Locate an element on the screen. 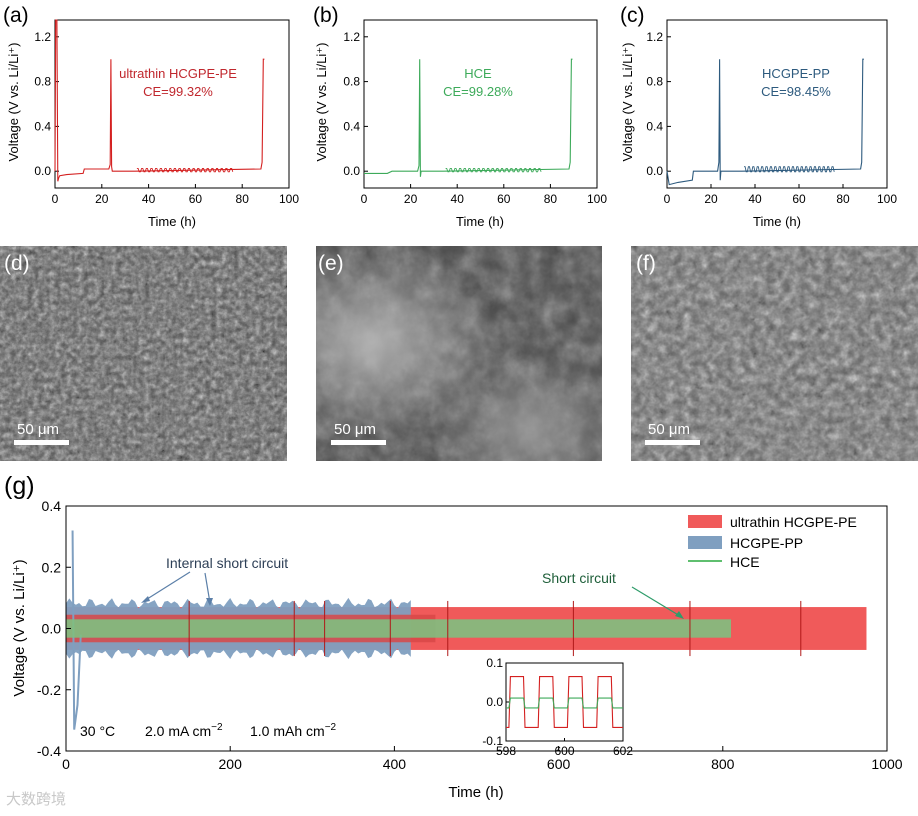 Image resolution: width=918 pixels, height=816 pixels. annotation-a-line1: ultrathin HCGPE-PE is located at coordinates (178, 73).